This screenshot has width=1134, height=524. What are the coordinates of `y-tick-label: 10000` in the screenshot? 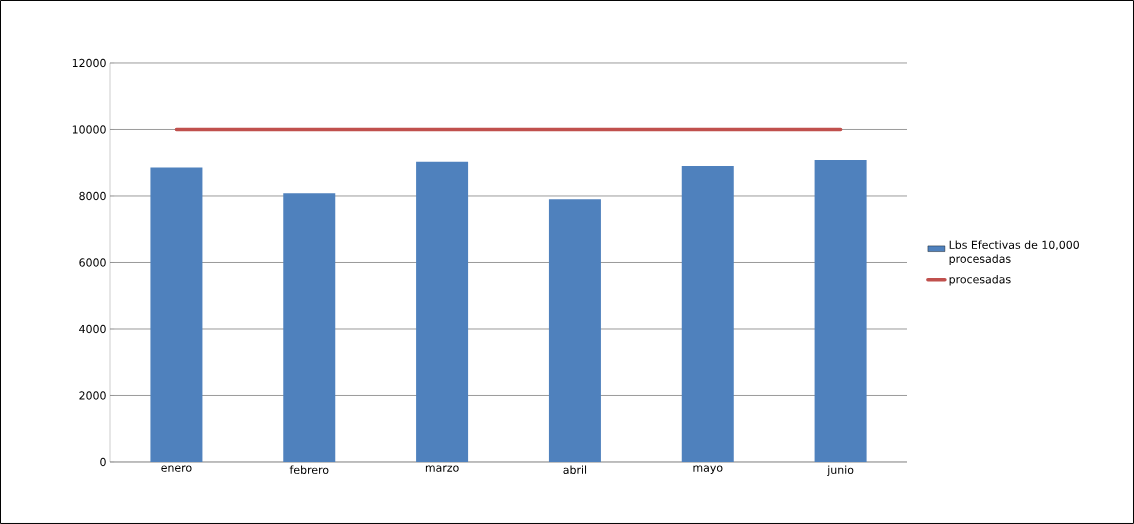 It's located at (89, 129).